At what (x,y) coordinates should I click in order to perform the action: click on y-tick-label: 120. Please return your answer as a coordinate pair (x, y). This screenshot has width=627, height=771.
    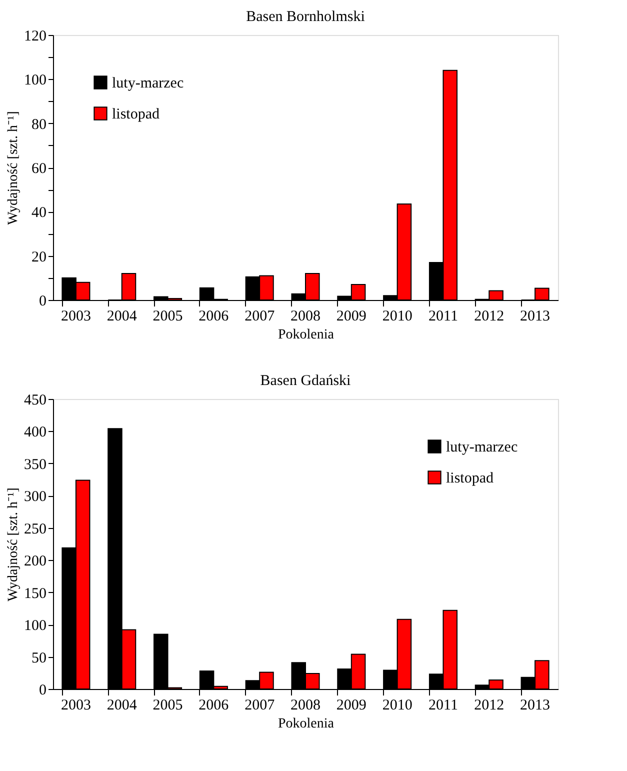
    Looking at the image, I should click on (35, 36).